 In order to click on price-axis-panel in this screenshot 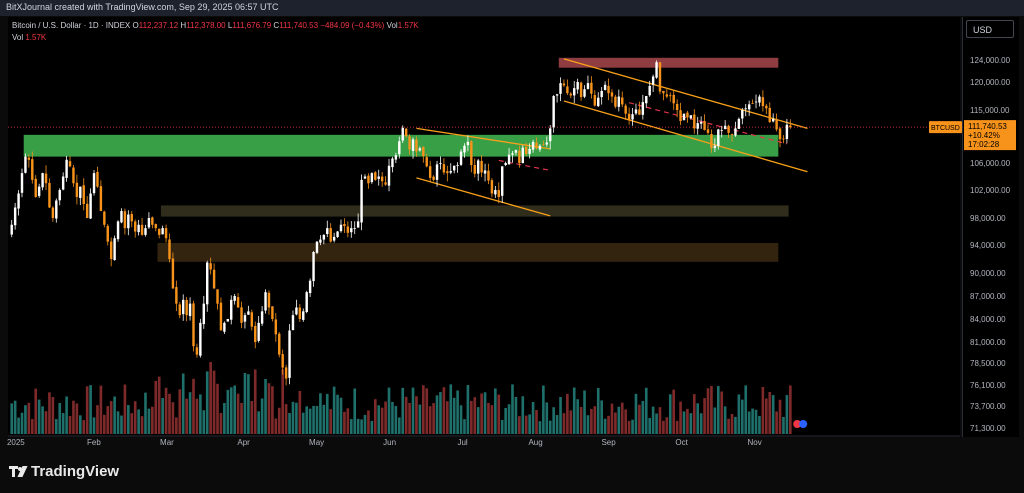, I will do `click(990, 227)`.